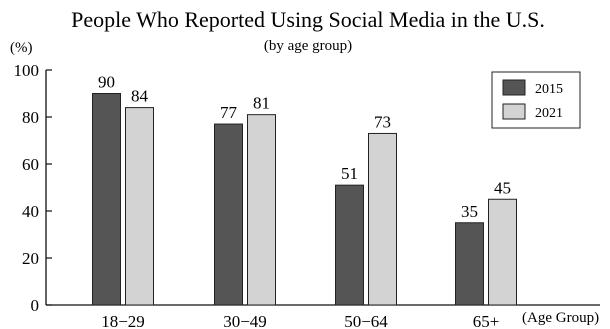  What do you see at coordinates (486, 320) in the screenshot?
I see `x-tick-label: 65+` at bounding box center [486, 320].